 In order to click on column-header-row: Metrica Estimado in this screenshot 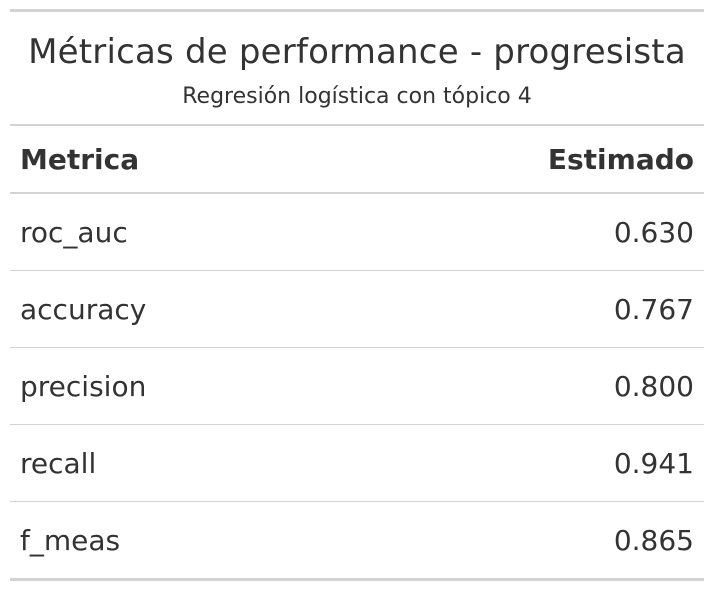, I will do `click(357, 160)`.